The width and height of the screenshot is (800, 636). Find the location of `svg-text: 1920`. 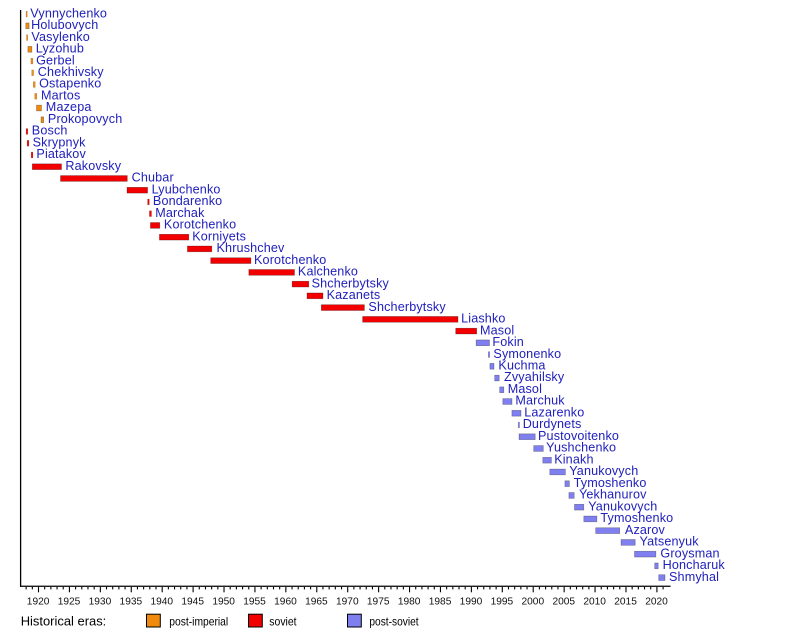

svg-text: 1920 is located at coordinates (38, 602).